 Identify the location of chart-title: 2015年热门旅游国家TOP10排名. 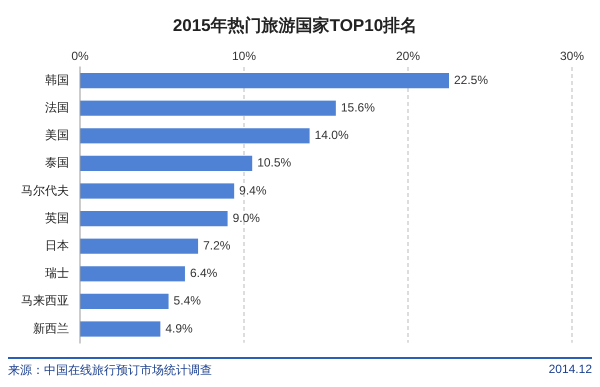
(295, 25).